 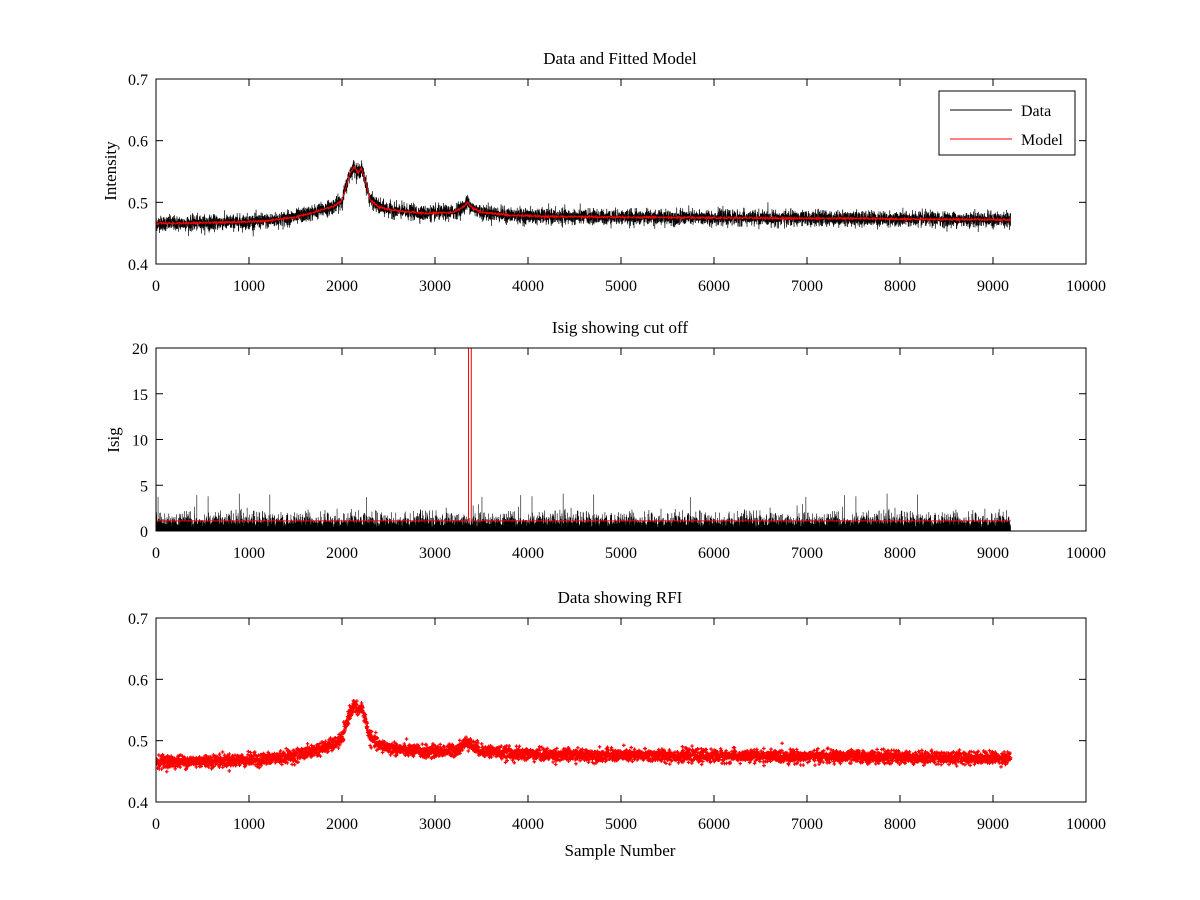 What do you see at coordinates (144, 486) in the screenshot?
I see `y-tick-label: 5` at bounding box center [144, 486].